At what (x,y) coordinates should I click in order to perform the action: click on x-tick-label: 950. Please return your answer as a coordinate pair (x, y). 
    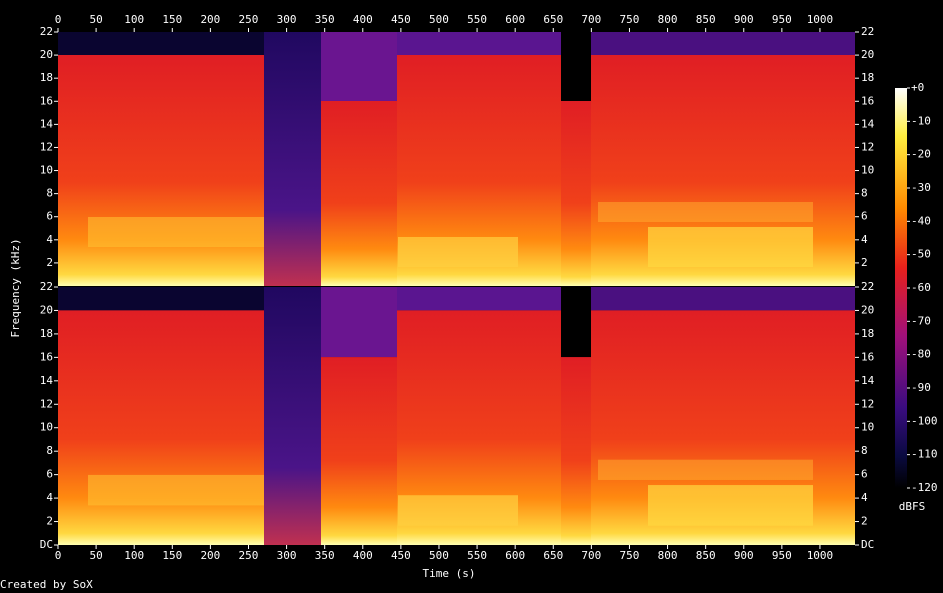
    Looking at the image, I should click on (782, 555).